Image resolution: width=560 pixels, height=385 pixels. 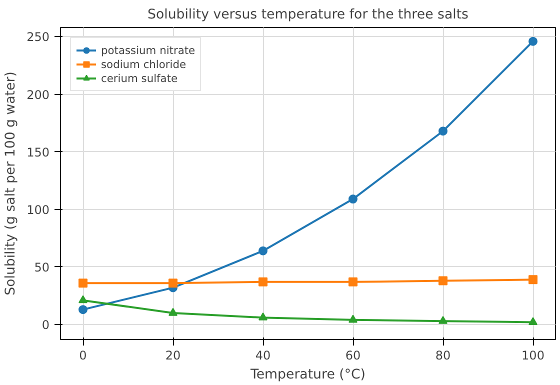 What do you see at coordinates (443, 355) in the screenshot?
I see `x-tick-label: 80` at bounding box center [443, 355].